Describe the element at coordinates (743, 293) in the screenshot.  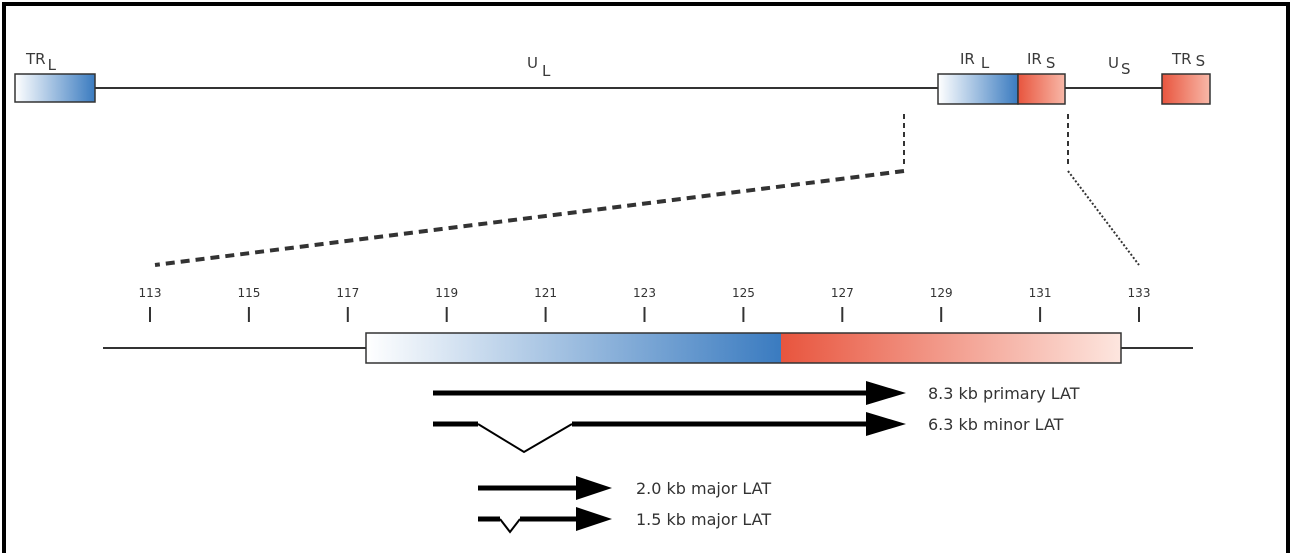
I see `tick-label-125: 125` at that location.